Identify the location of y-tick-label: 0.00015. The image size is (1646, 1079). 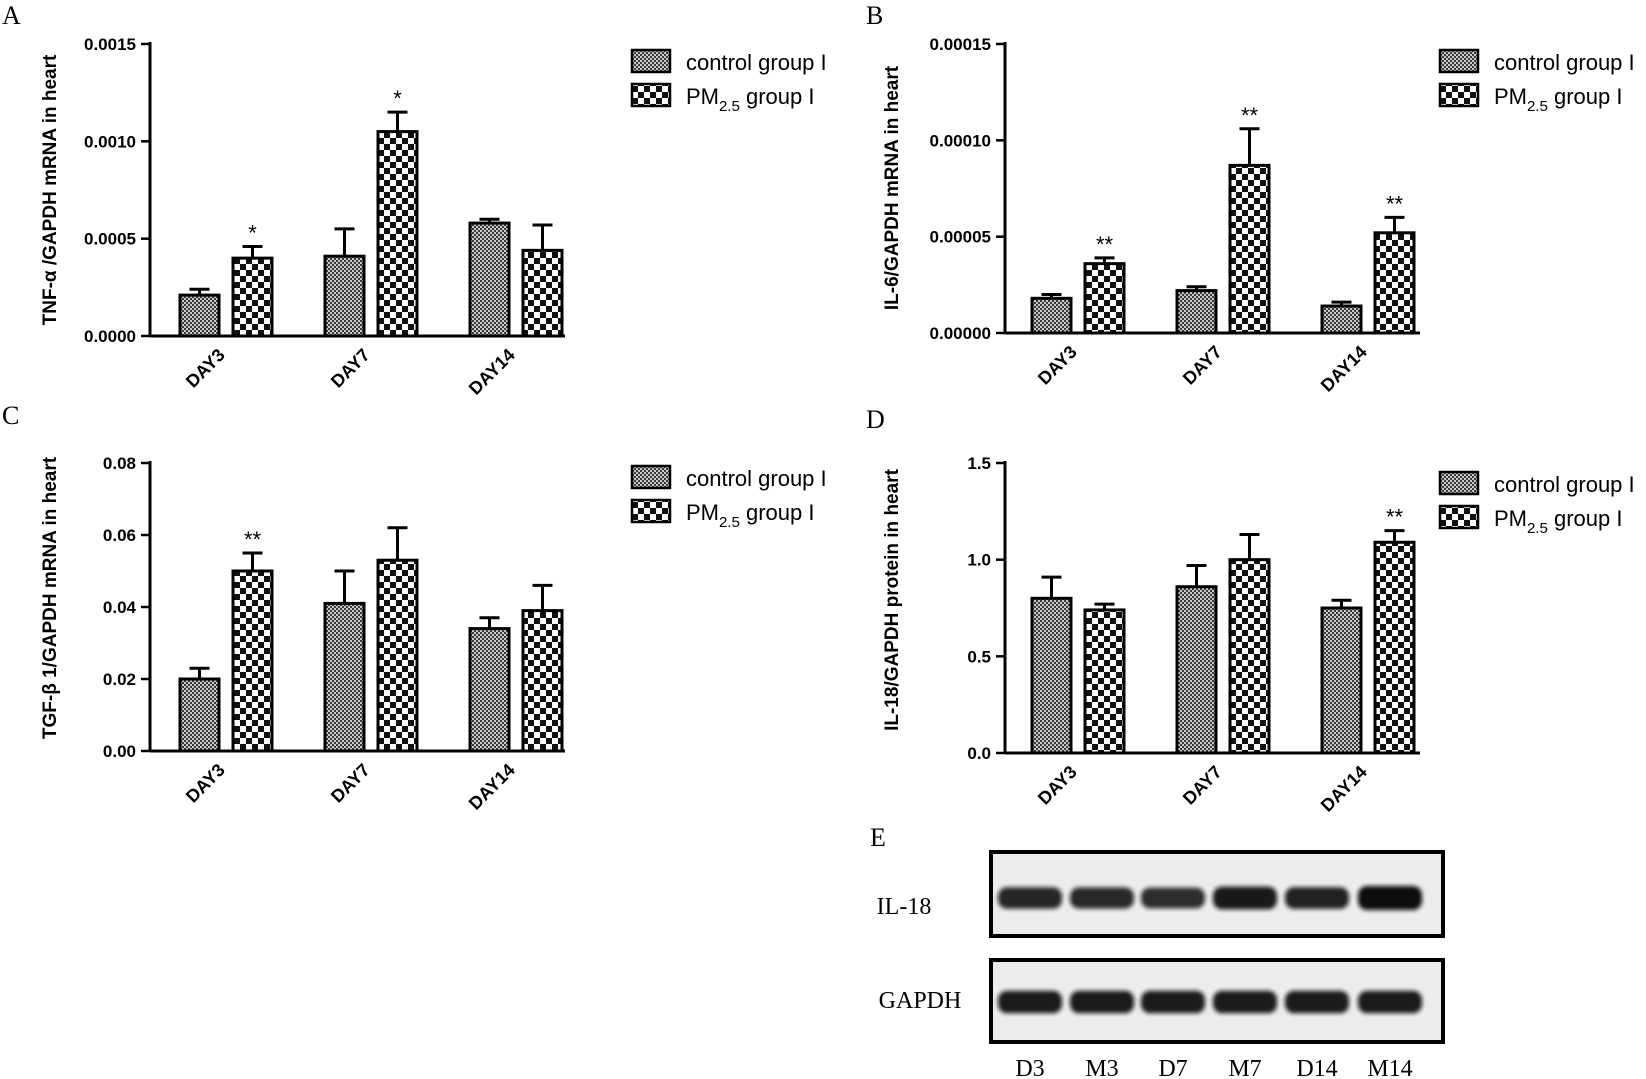
(960, 44).